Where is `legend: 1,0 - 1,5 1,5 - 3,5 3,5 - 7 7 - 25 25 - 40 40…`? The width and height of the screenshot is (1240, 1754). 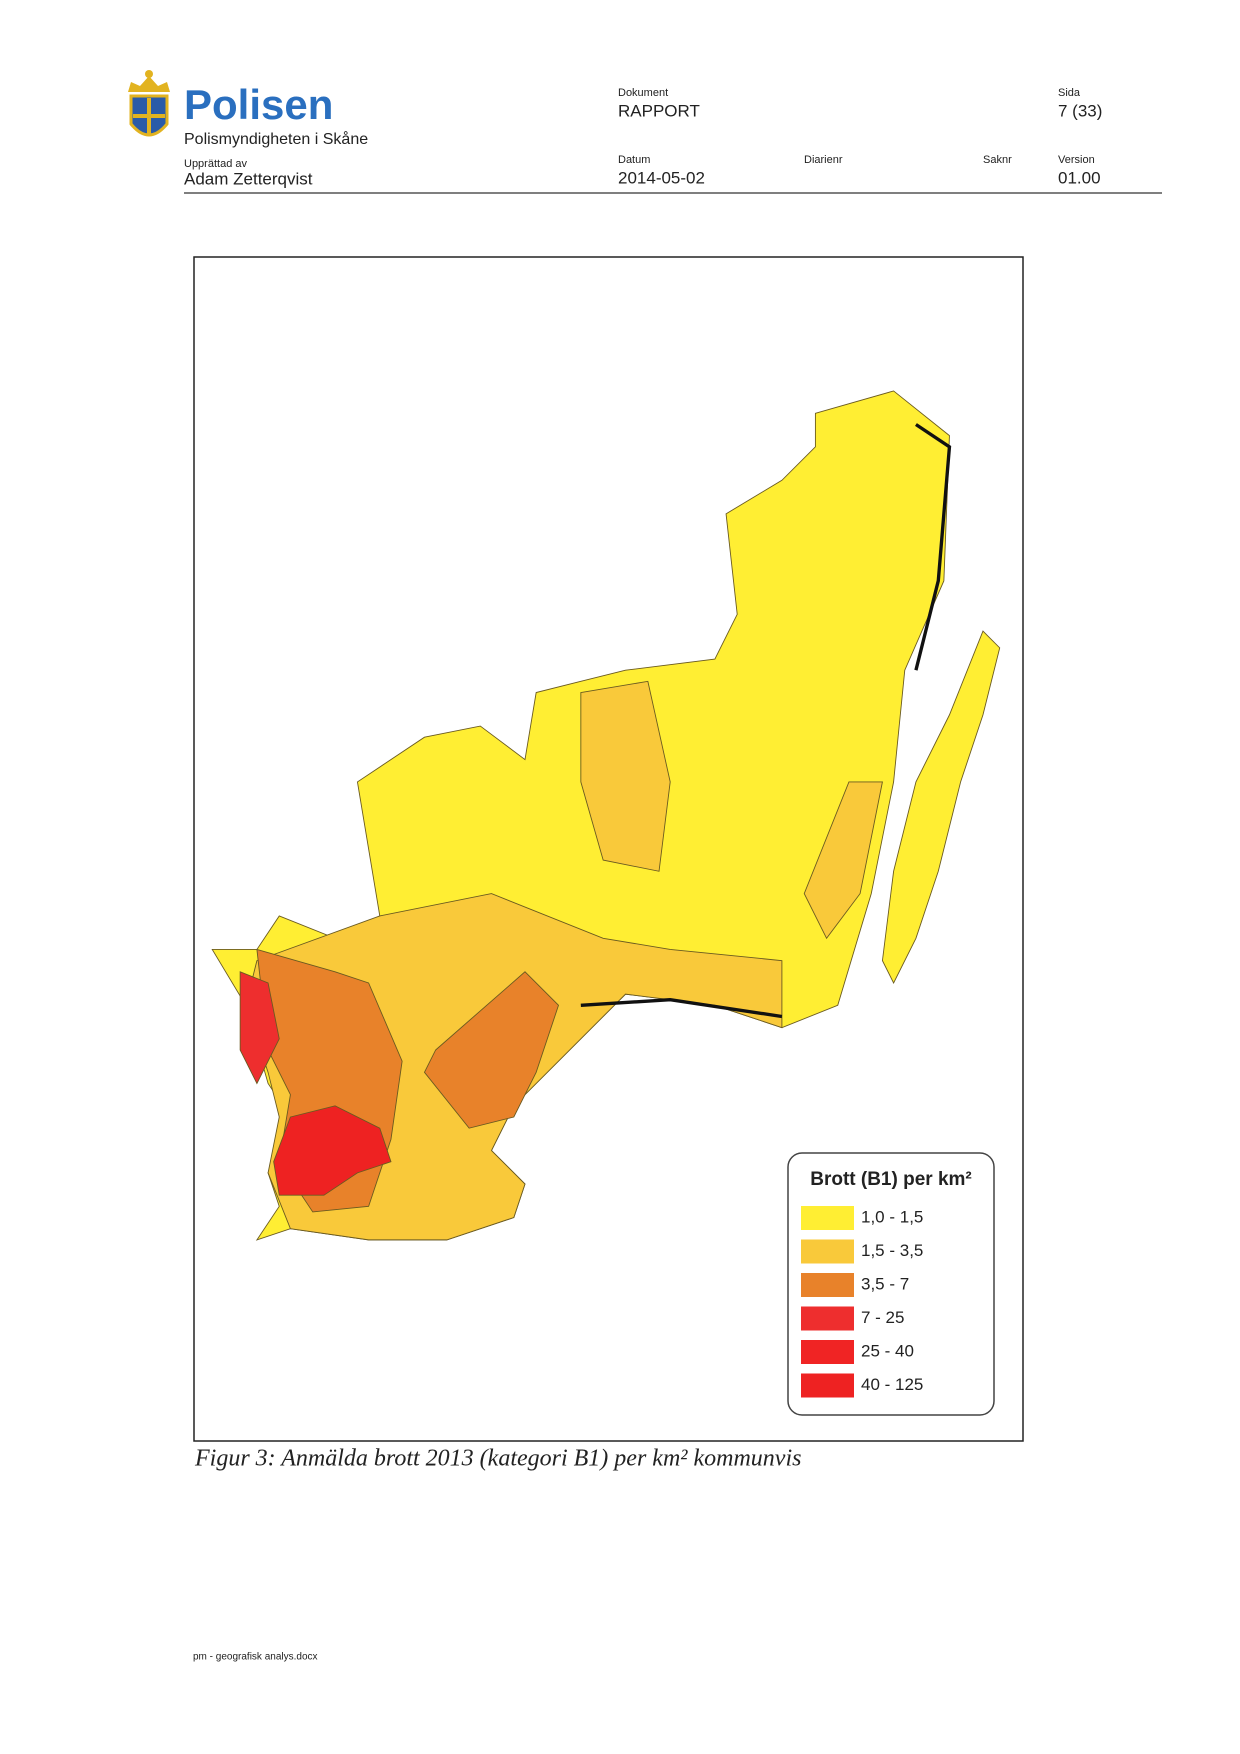 legend: 1,0 - 1,5 1,5 - 3,5 3,5 - 7 7 - 25 25 - 40 40… is located at coordinates (862, 1302).